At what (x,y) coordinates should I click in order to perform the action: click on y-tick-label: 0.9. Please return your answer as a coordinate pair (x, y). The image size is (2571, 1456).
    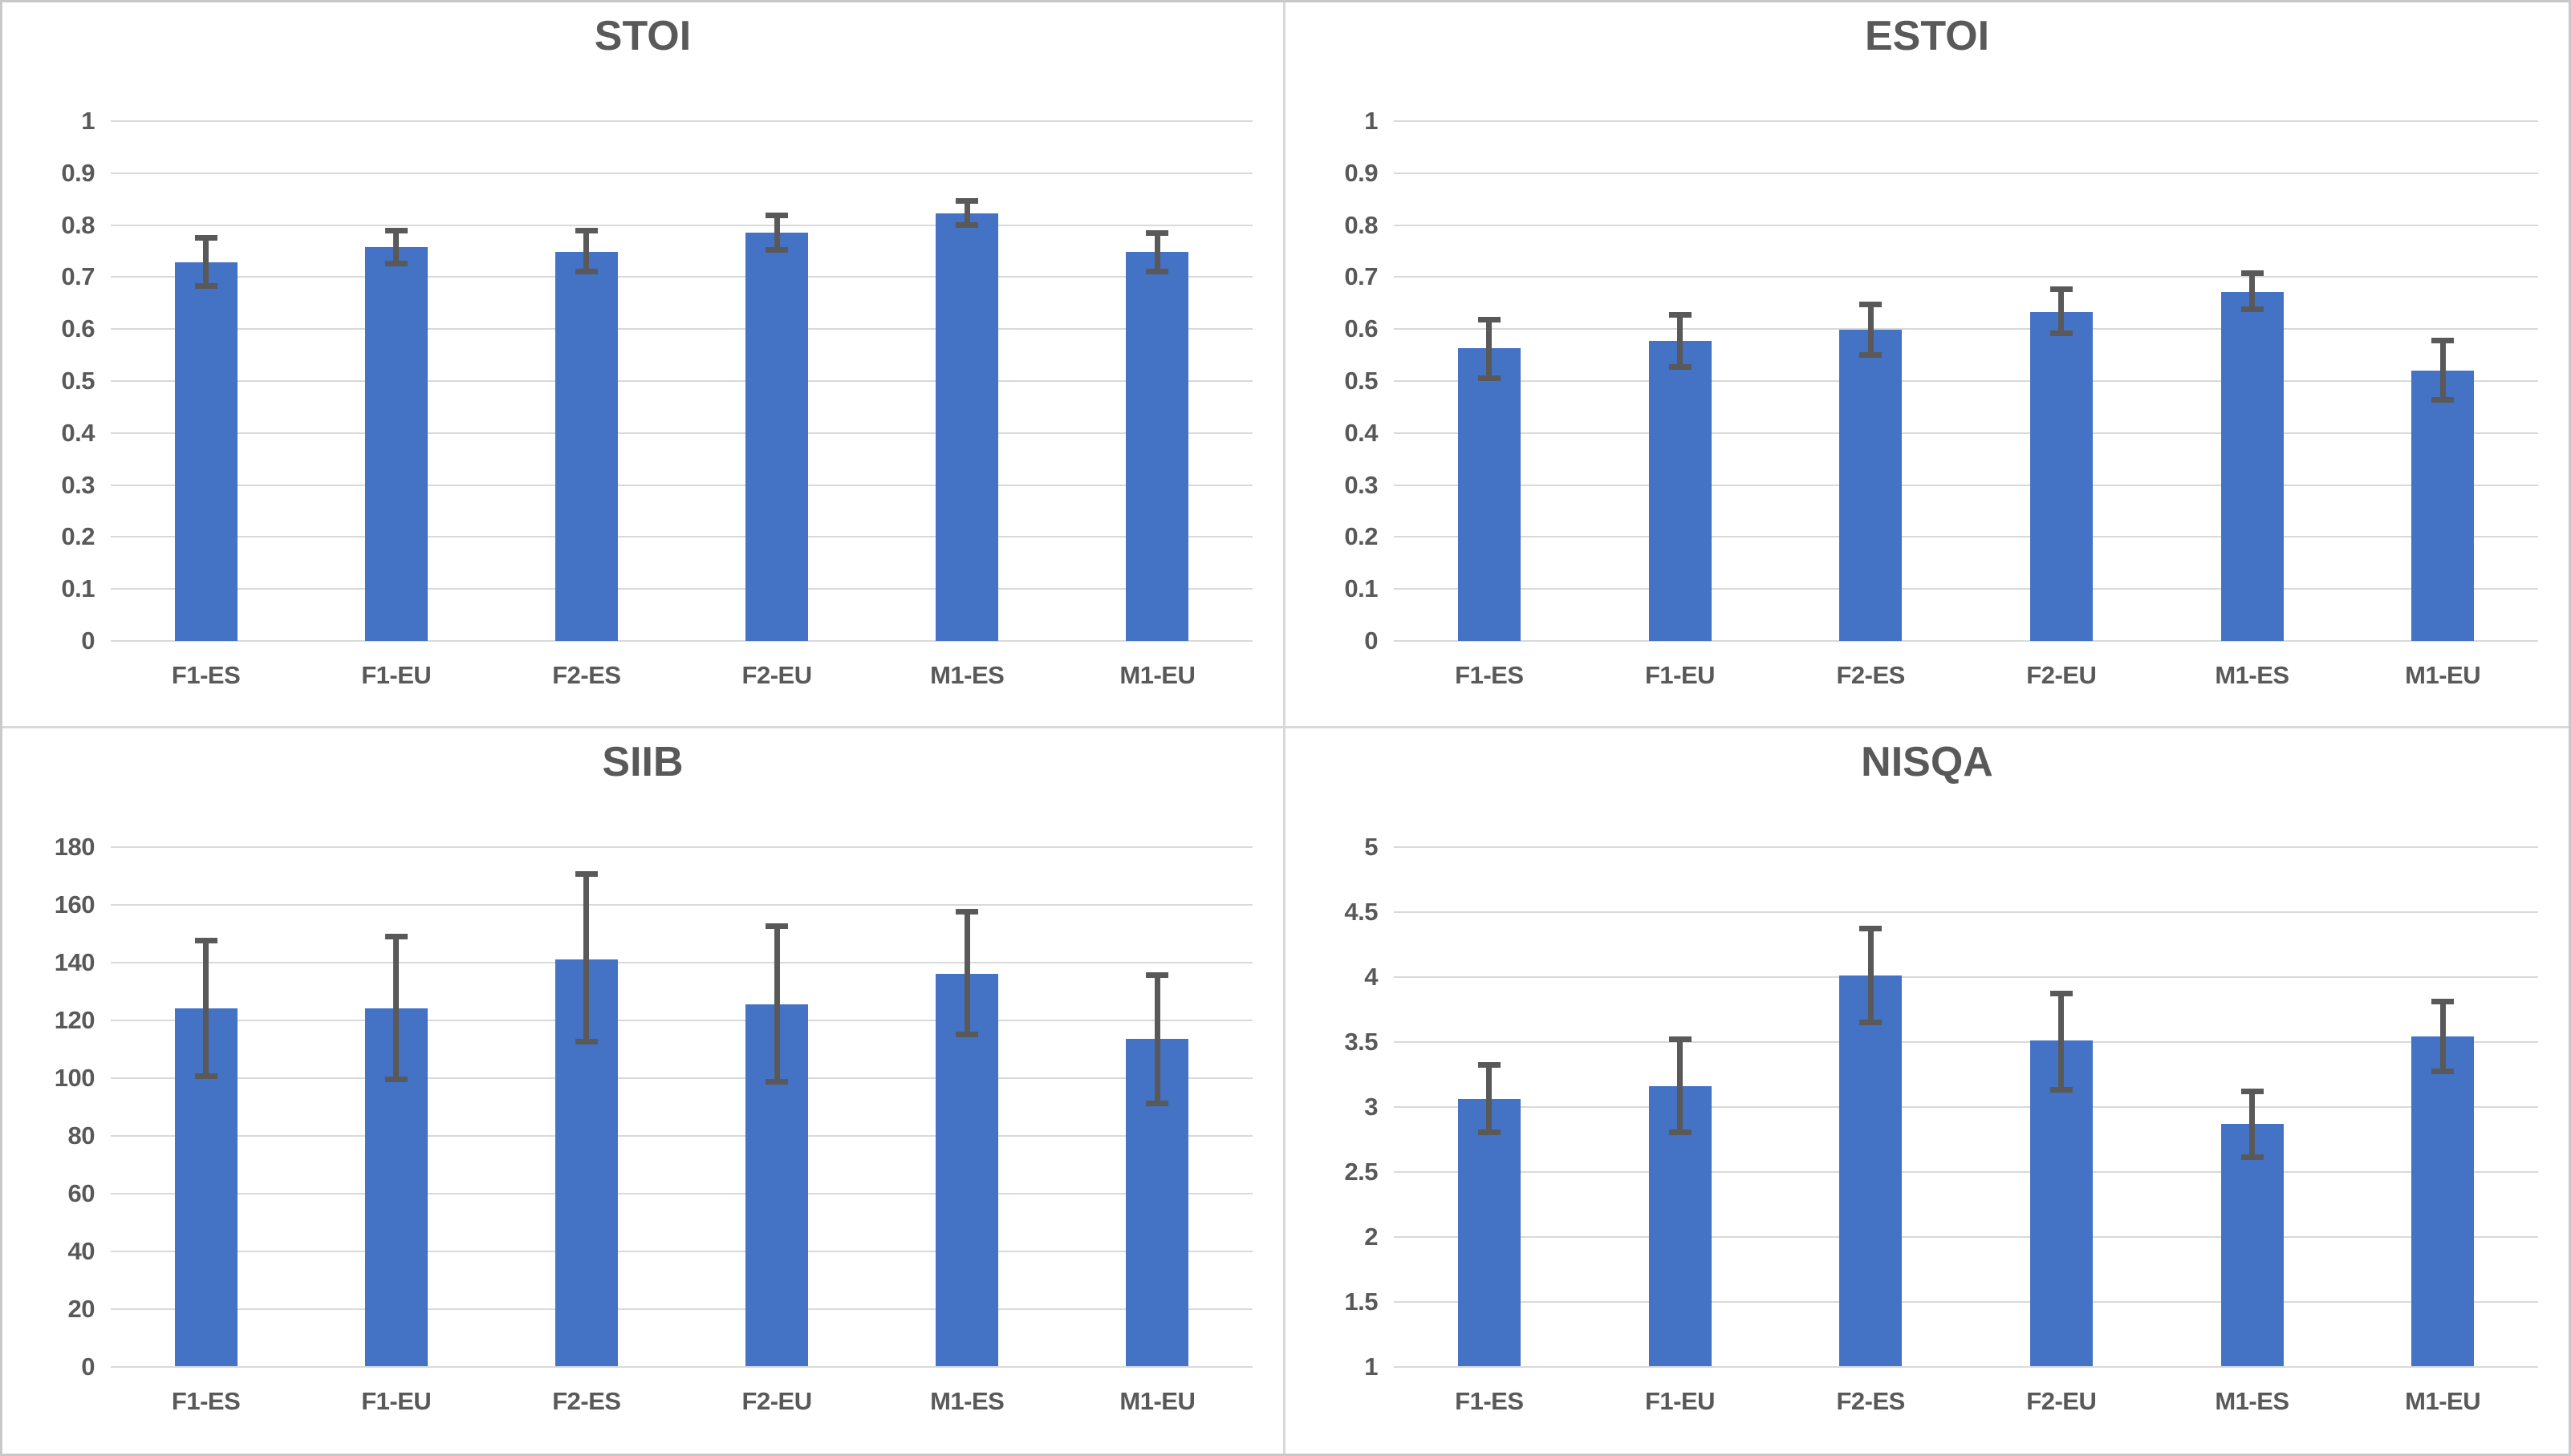
    Looking at the image, I should click on (1361, 172).